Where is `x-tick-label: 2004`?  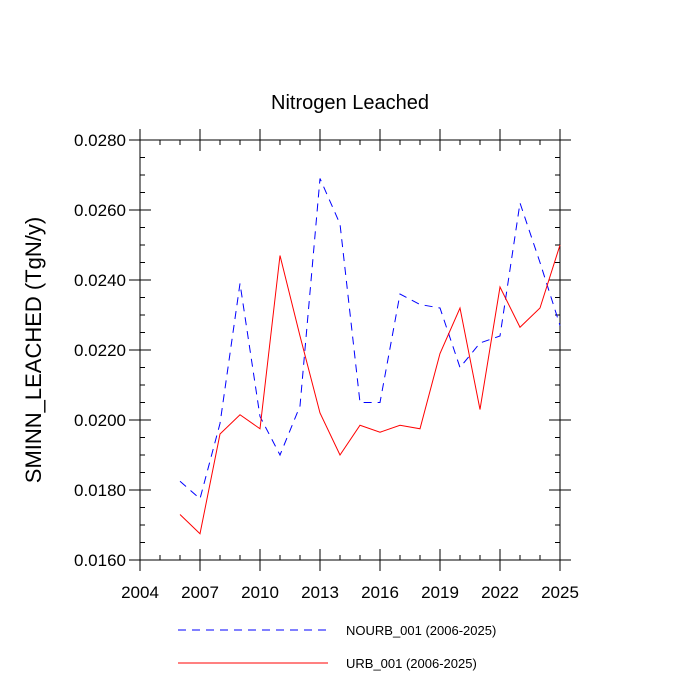
x-tick-label: 2004 is located at coordinates (140, 592).